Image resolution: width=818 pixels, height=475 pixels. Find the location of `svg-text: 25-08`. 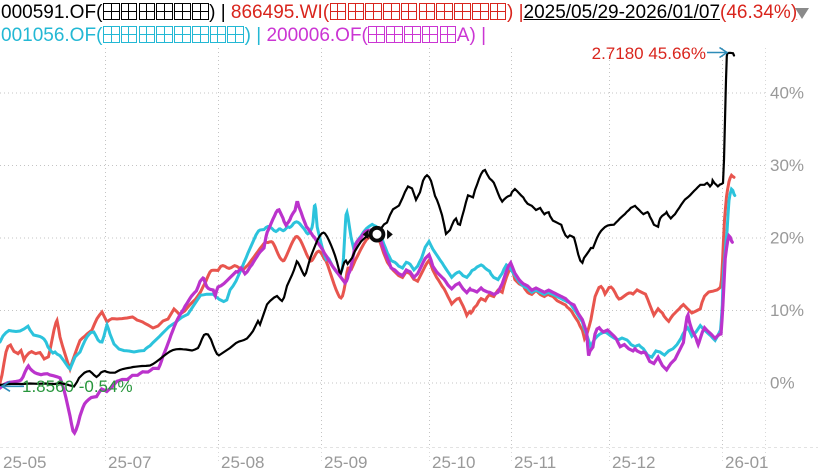

svg-text: 25-08 is located at coordinates (242, 462).